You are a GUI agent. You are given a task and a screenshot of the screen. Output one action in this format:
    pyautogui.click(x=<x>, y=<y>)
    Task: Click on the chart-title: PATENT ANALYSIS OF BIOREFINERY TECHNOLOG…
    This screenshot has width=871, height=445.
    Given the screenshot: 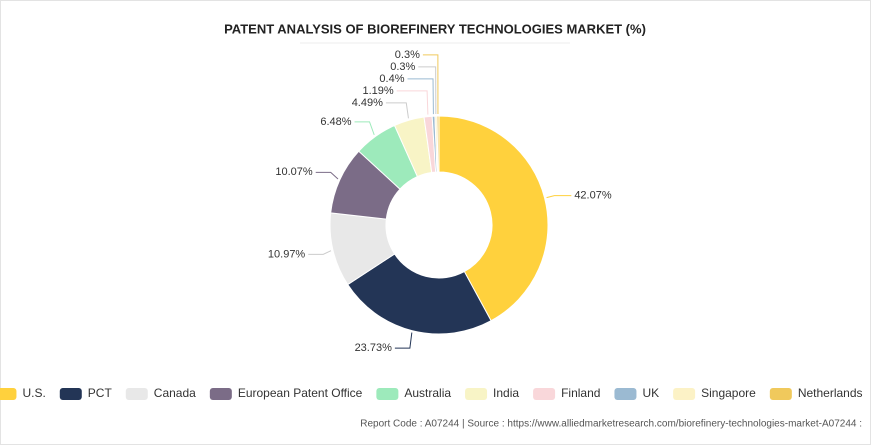 What is the action you would take?
    pyautogui.click(x=435, y=28)
    